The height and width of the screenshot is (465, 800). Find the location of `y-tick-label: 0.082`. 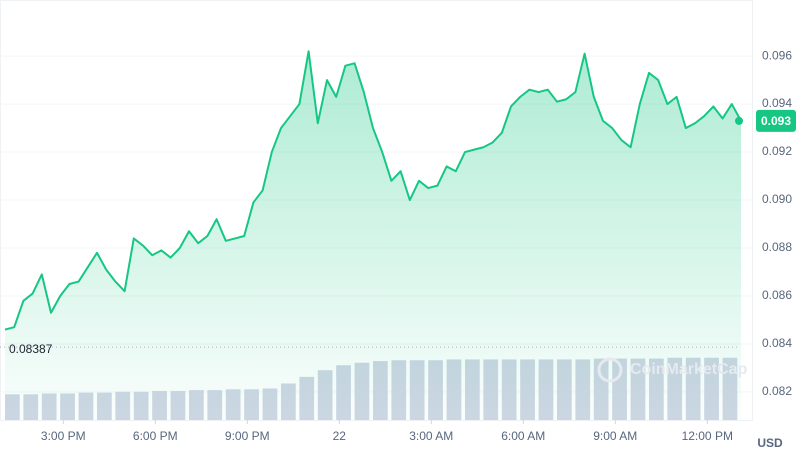

y-tick-label: 0.082 is located at coordinates (777, 391).